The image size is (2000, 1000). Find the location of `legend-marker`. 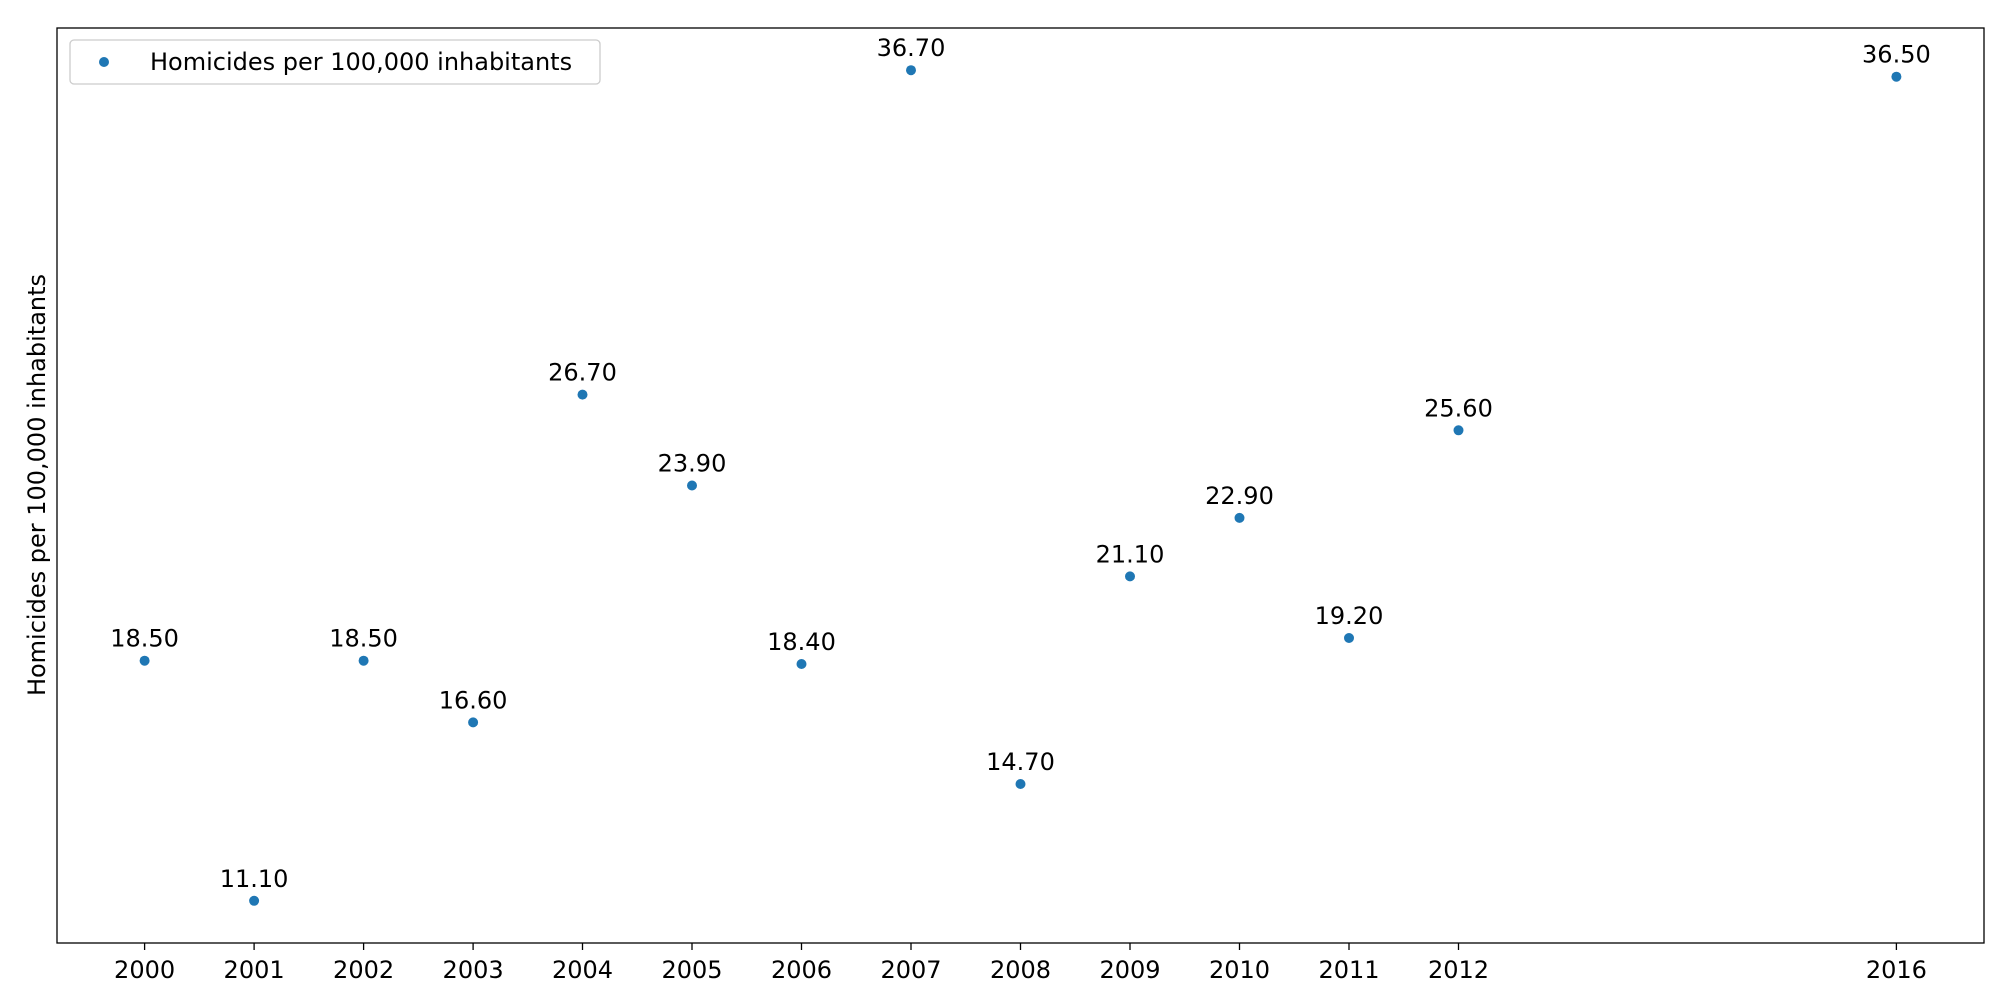

legend-marker is located at coordinates (104, 62).